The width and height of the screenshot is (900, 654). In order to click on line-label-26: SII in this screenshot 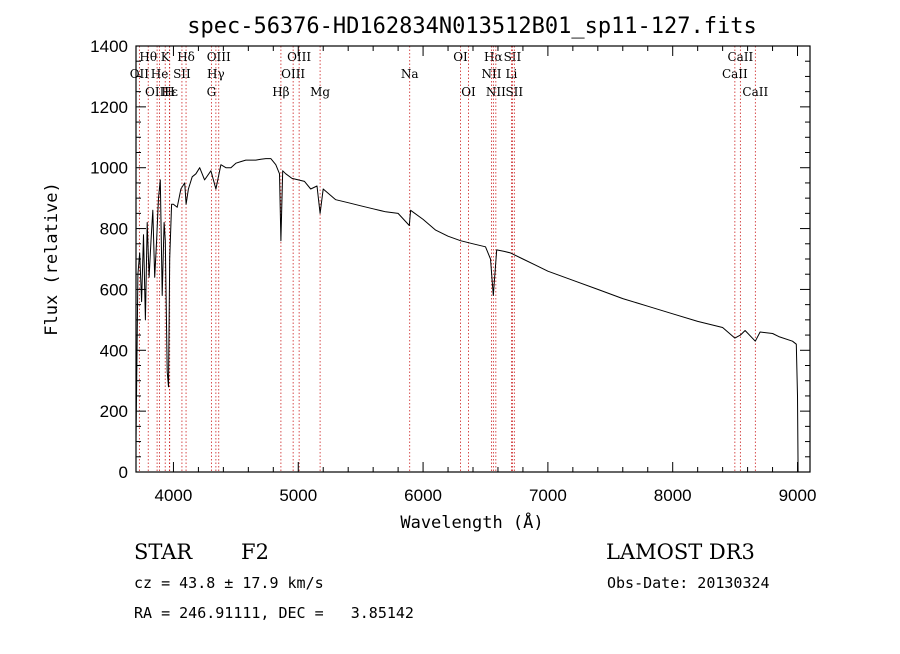, I will do `click(514, 92)`.